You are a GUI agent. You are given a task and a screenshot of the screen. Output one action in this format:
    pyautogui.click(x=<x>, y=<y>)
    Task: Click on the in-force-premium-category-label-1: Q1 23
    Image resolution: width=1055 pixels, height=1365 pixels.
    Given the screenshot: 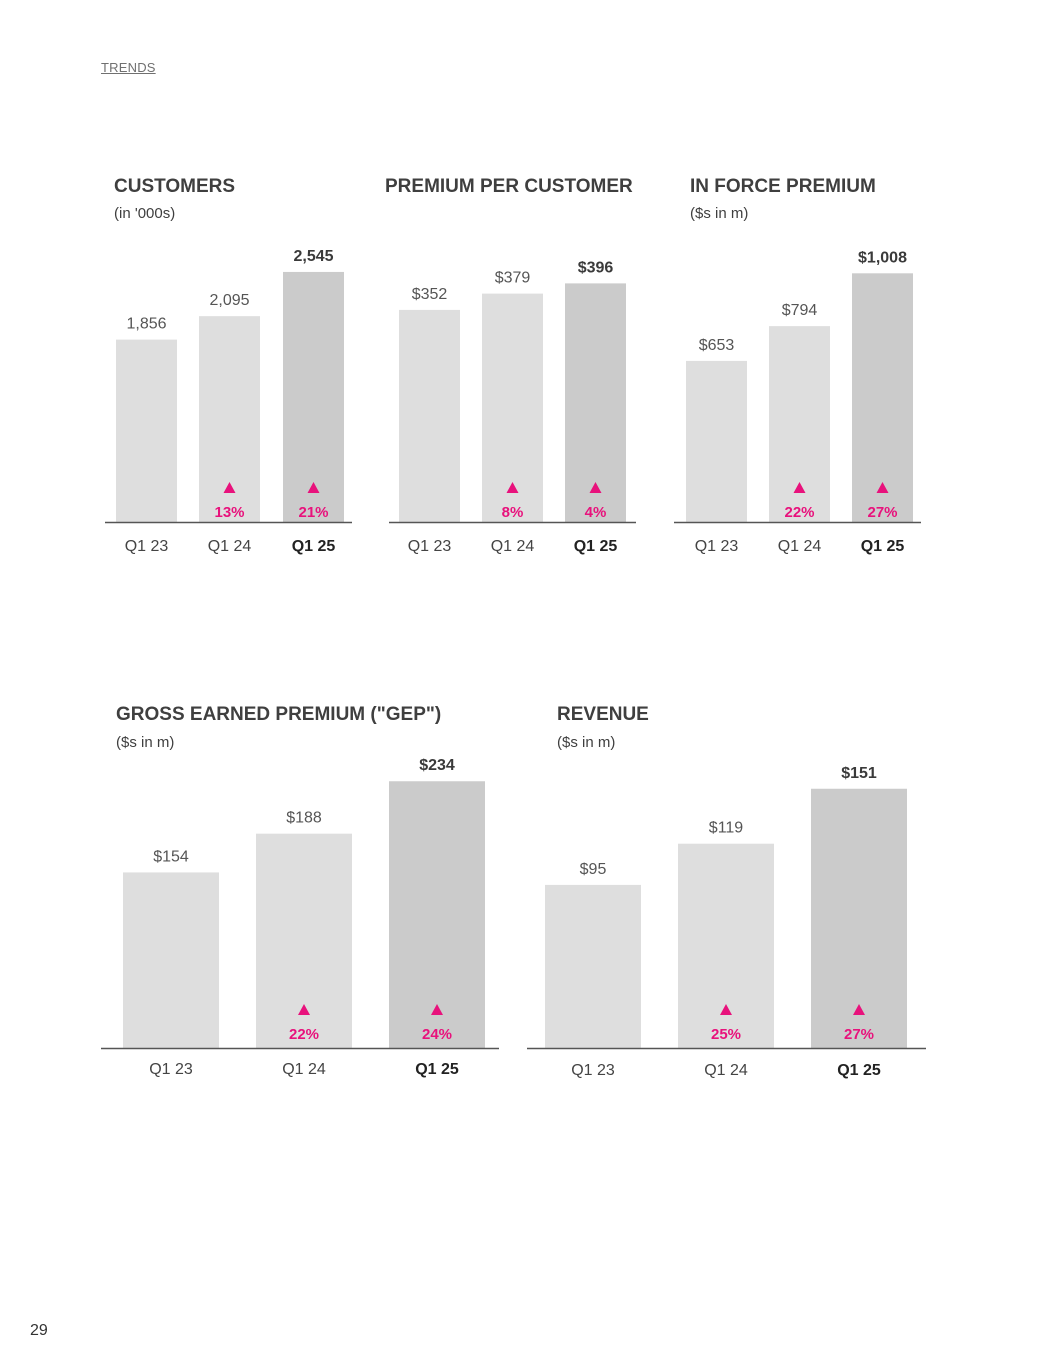 What is the action you would take?
    pyautogui.click(x=717, y=546)
    